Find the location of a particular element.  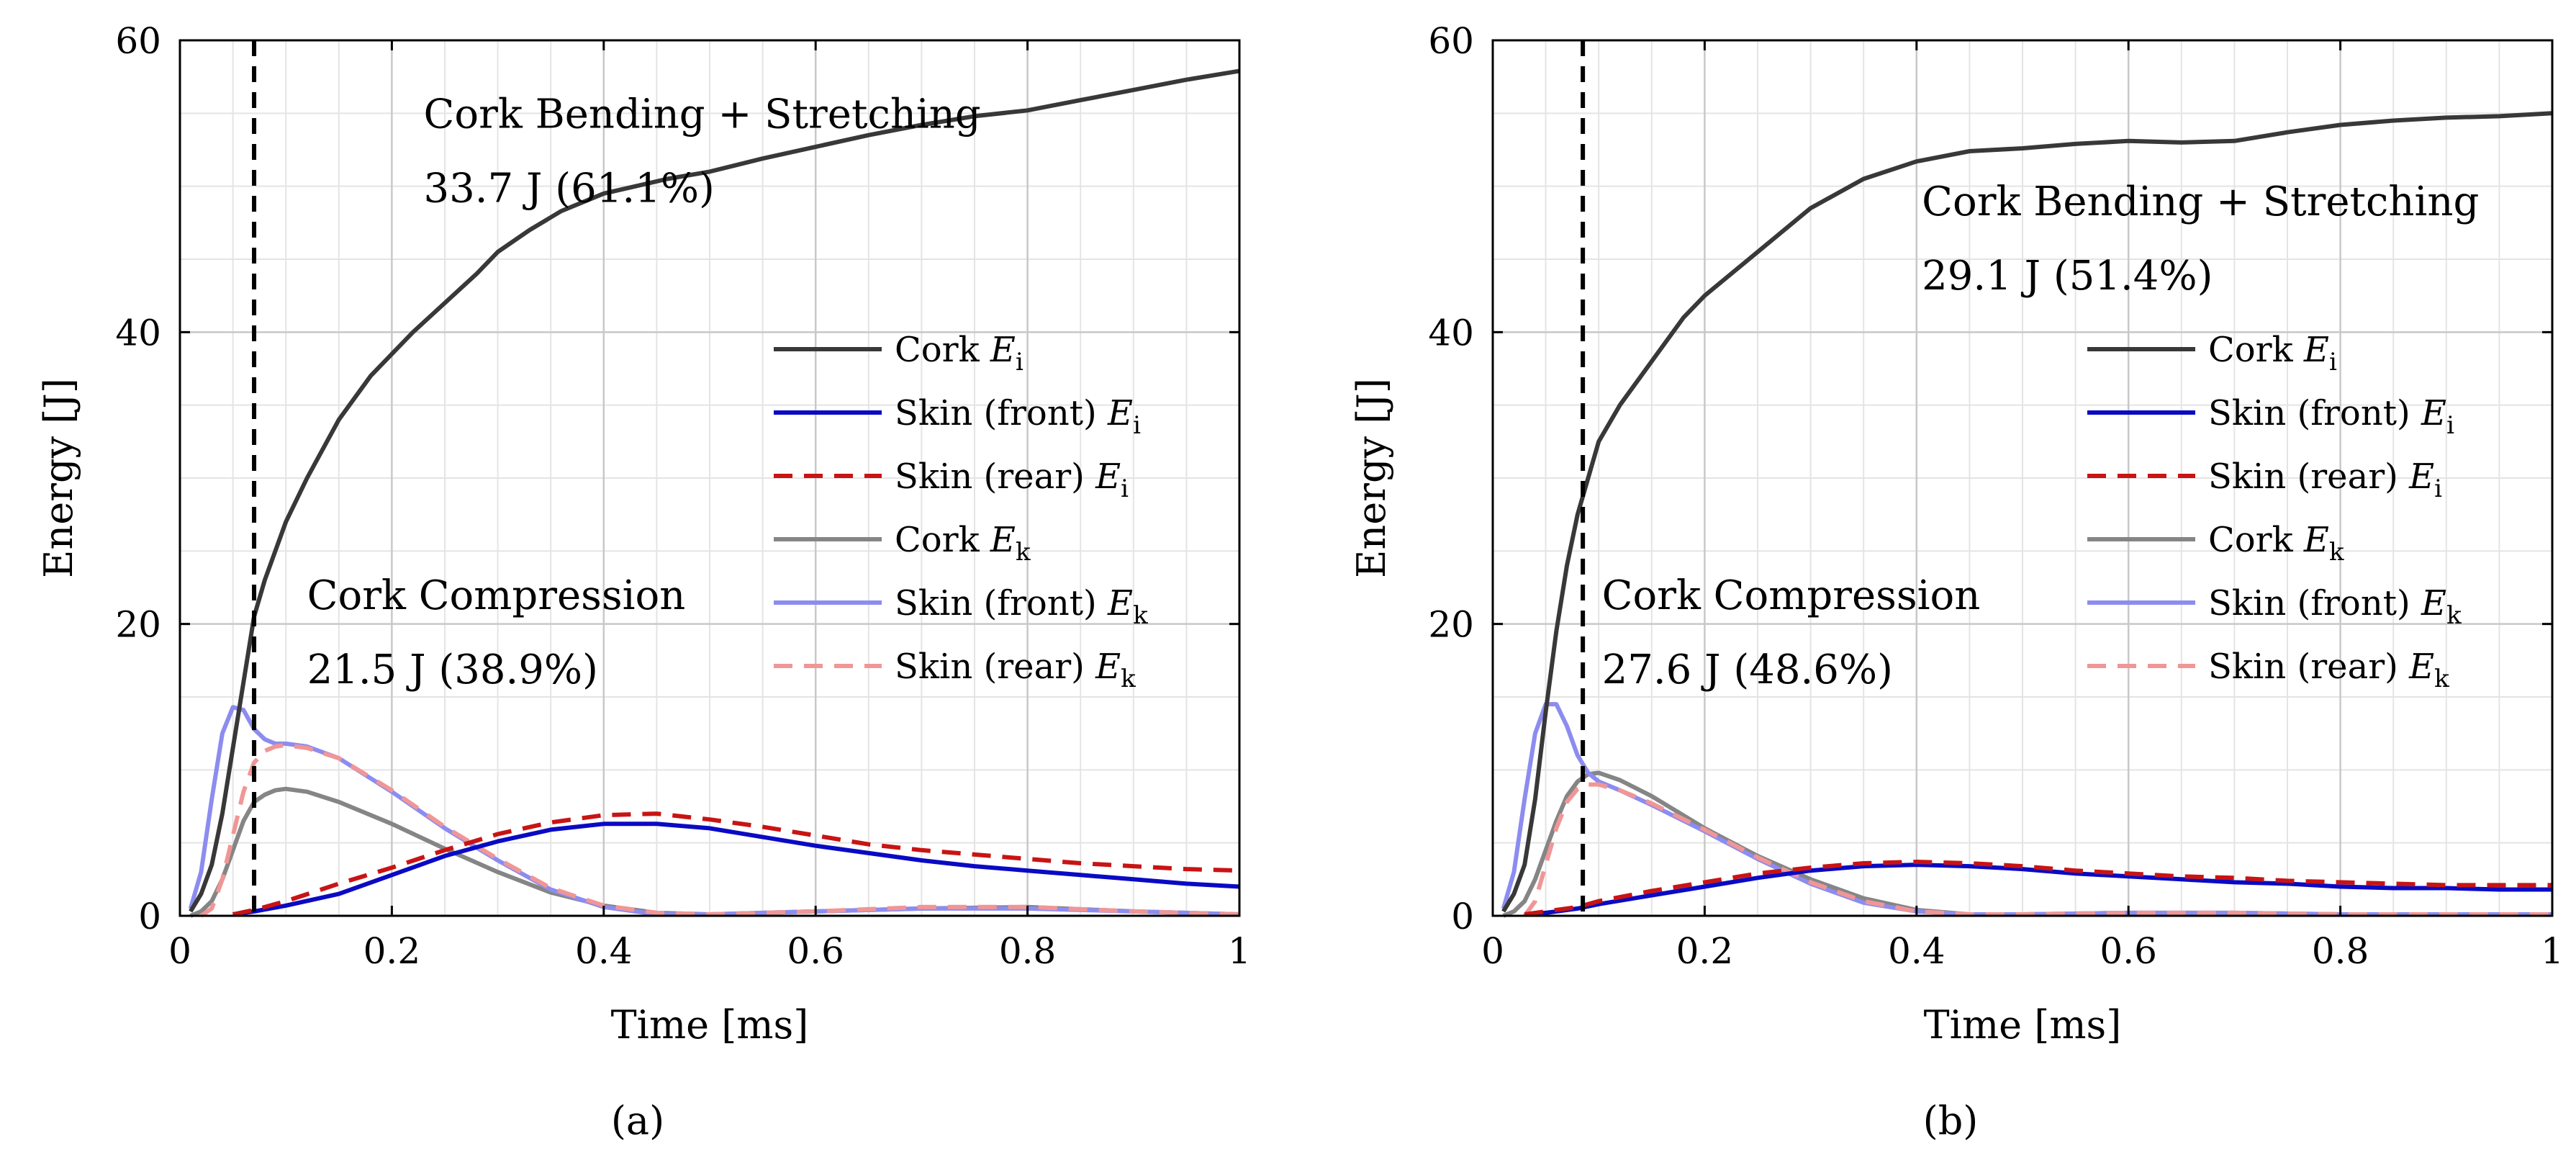

annotation-value: 27.6 J (48.6%) is located at coordinates (1748, 670).